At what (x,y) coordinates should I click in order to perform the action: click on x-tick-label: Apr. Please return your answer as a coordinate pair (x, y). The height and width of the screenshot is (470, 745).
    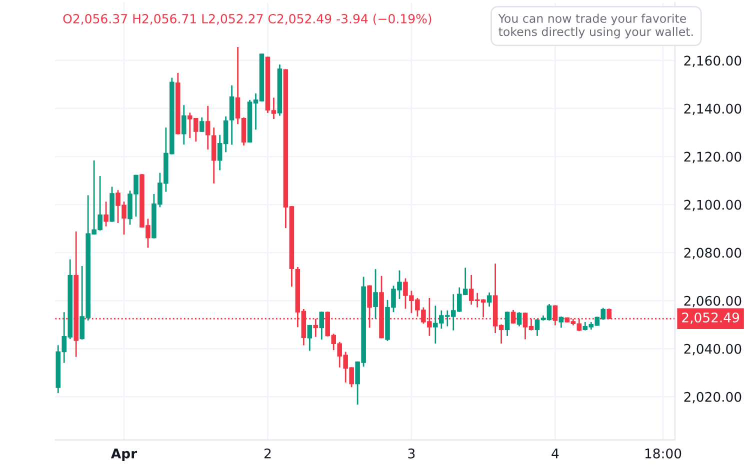
    Looking at the image, I should click on (124, 455).